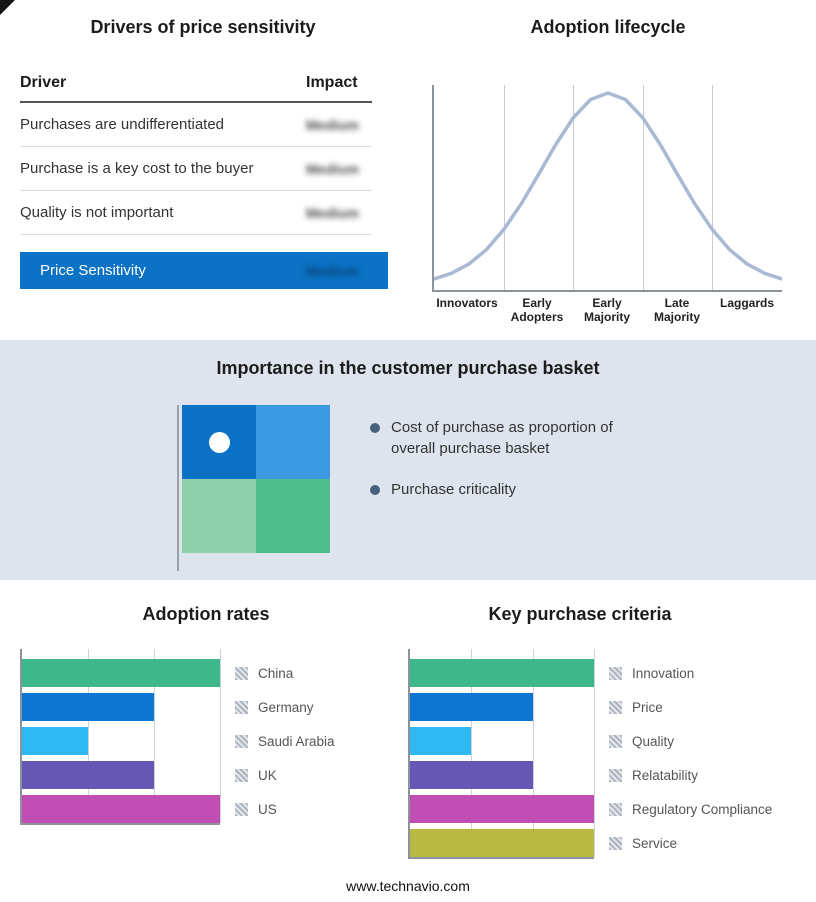 The height and width of the screenshot is (902, 816). What do you see at coordinates (580, 614) in the screenshot?
I see `key-purchase-criteria-title: Key purchase criteria` at bounding box center [580, 614].